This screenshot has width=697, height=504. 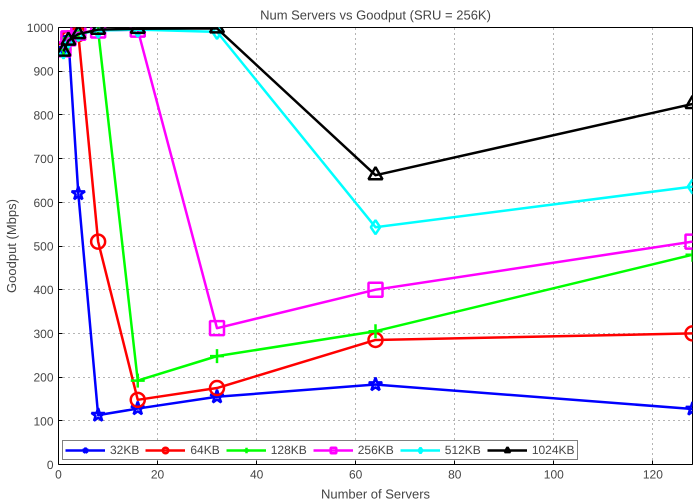 What do you see at coordinates (376, 450) in the screenshot?
I see `legend-label: 256KB` at bounding box center [376, 450].